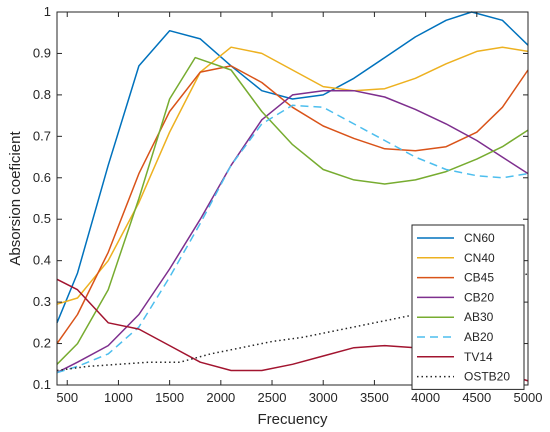 This screenshot has width=550, height=432. Describe the element at coordinates (42, 260) in the screenshot. I see `y-tick-label: 0.4` at that location.